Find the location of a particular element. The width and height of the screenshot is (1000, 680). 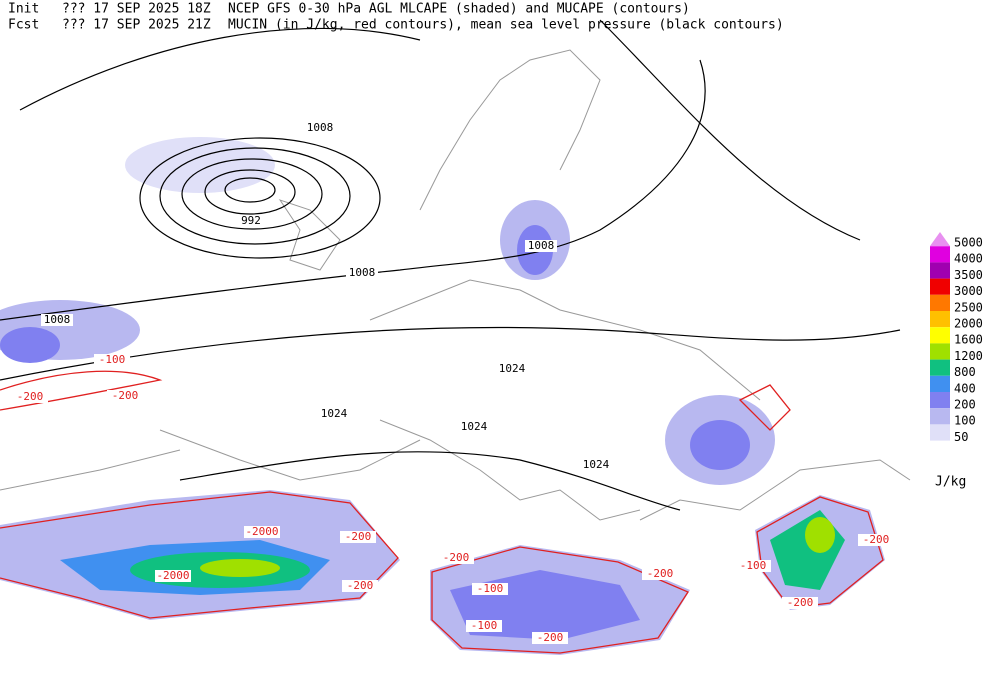

legend-label: 800 is located at coordinates (965, 372).